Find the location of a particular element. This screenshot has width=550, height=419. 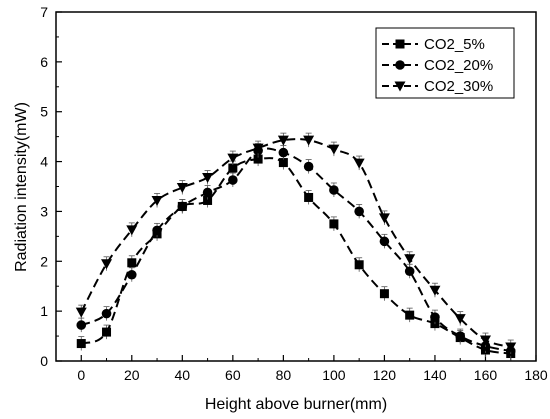

x-tick-label: 180 is located at coordinates (536, 375).